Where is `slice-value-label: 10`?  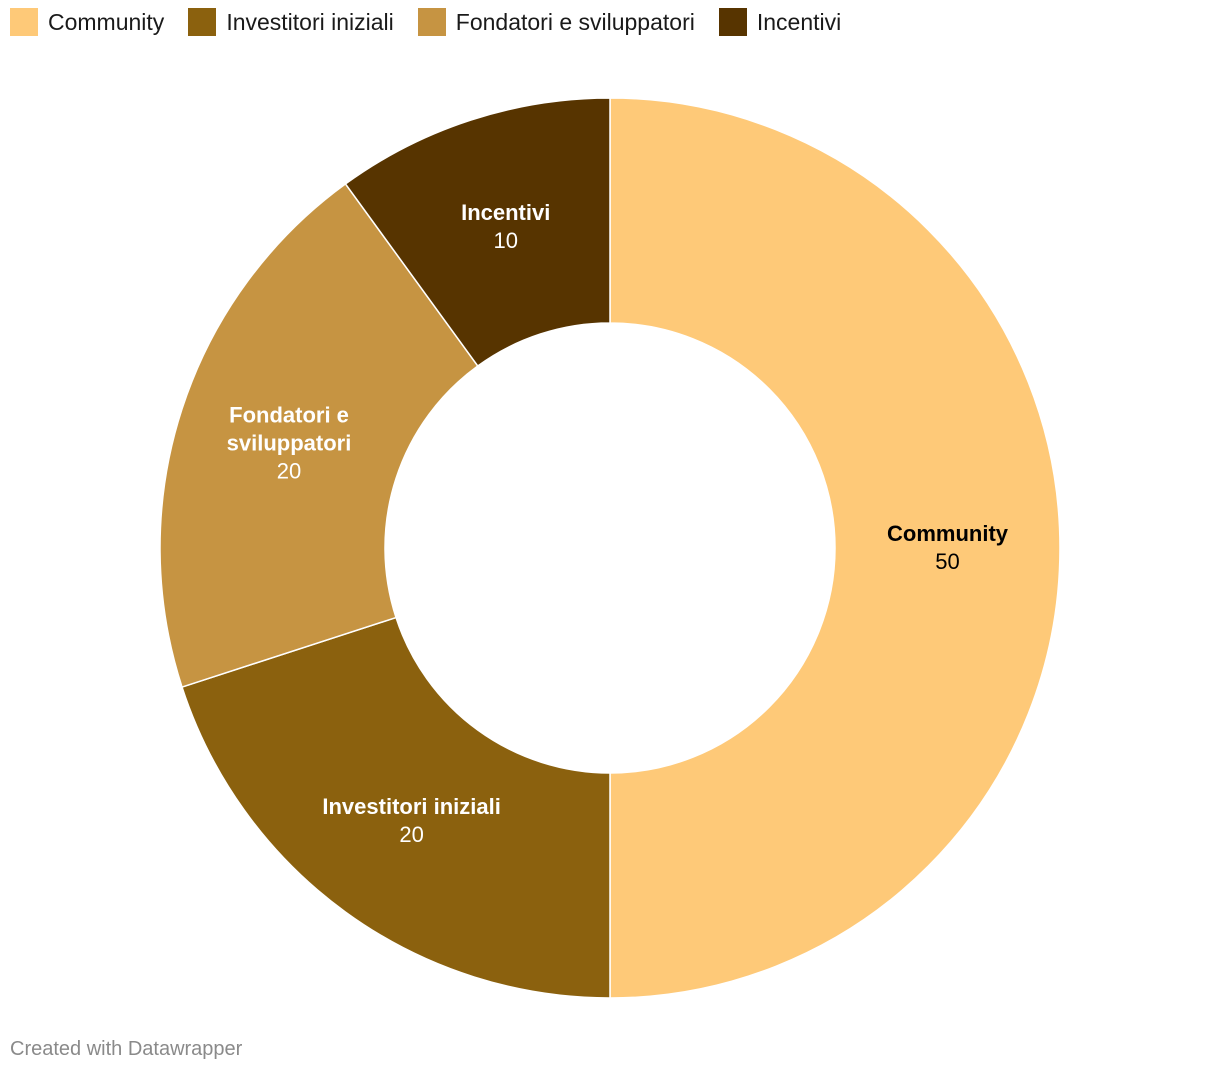
slice-value-label: 10 is located at coordinates (505, 240).